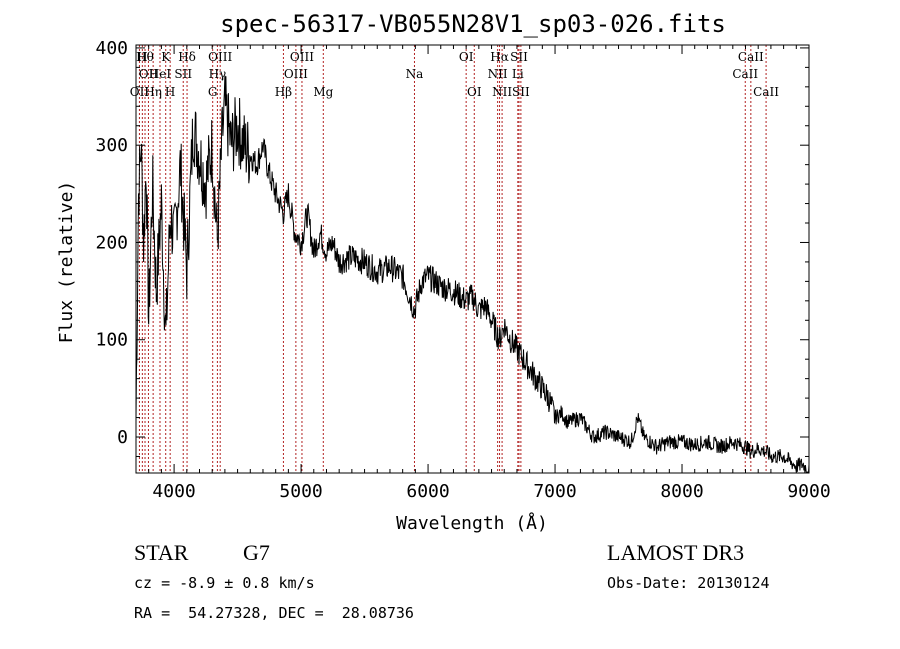  Describe the element at coordinates (111, 48) in the screenshot. I see `y-tick-label: 400` at that location.